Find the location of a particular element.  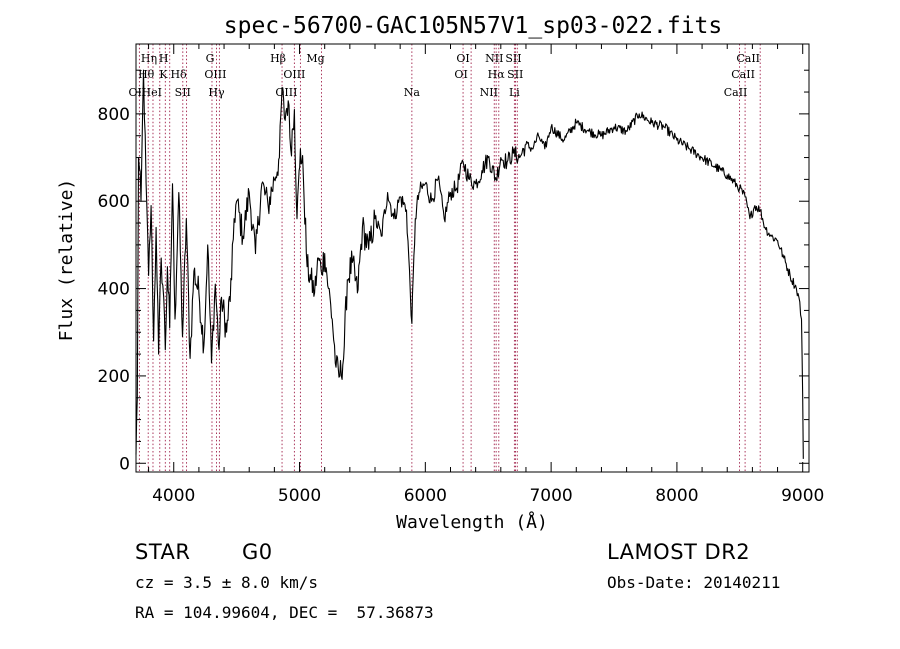

x-tick-label: 5000 is located at coordinates (299, 496).